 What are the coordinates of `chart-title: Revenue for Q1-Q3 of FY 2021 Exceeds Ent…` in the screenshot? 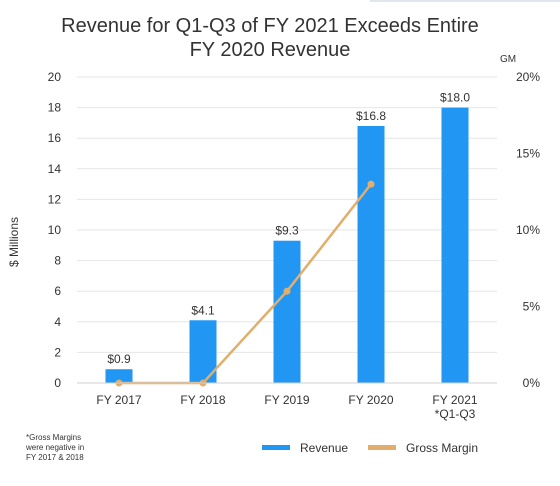 It's located at (270, 38).